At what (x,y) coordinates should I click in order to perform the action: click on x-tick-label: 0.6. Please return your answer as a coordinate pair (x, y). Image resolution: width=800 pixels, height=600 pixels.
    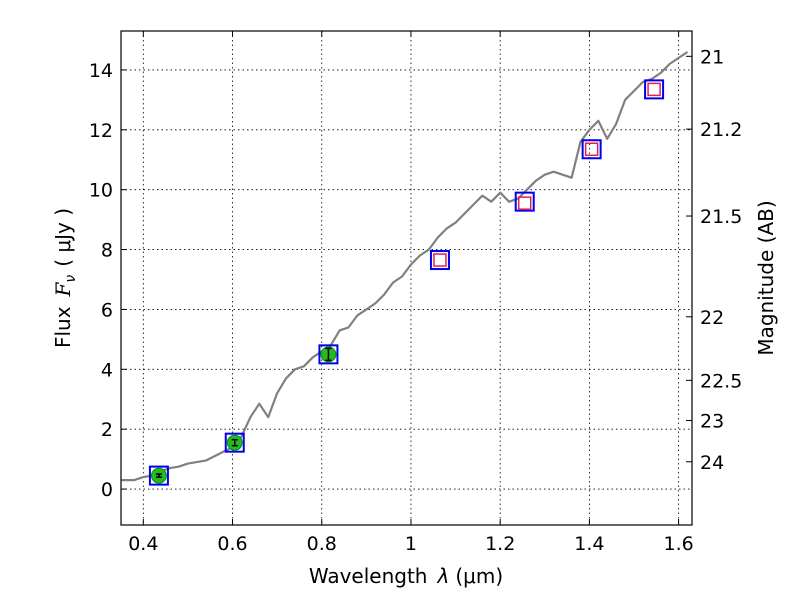
    Looking at the image, I should click on (232, 544).